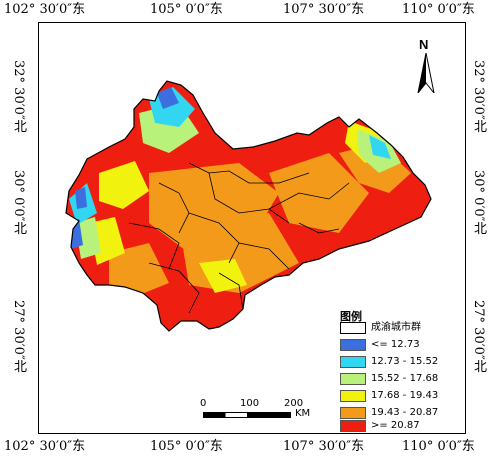  What do you see at coordinates (18, 336) in the screenshot?
I see `y-tick-left-3: 27° 30′0″北` at bounding box center [18, 336].